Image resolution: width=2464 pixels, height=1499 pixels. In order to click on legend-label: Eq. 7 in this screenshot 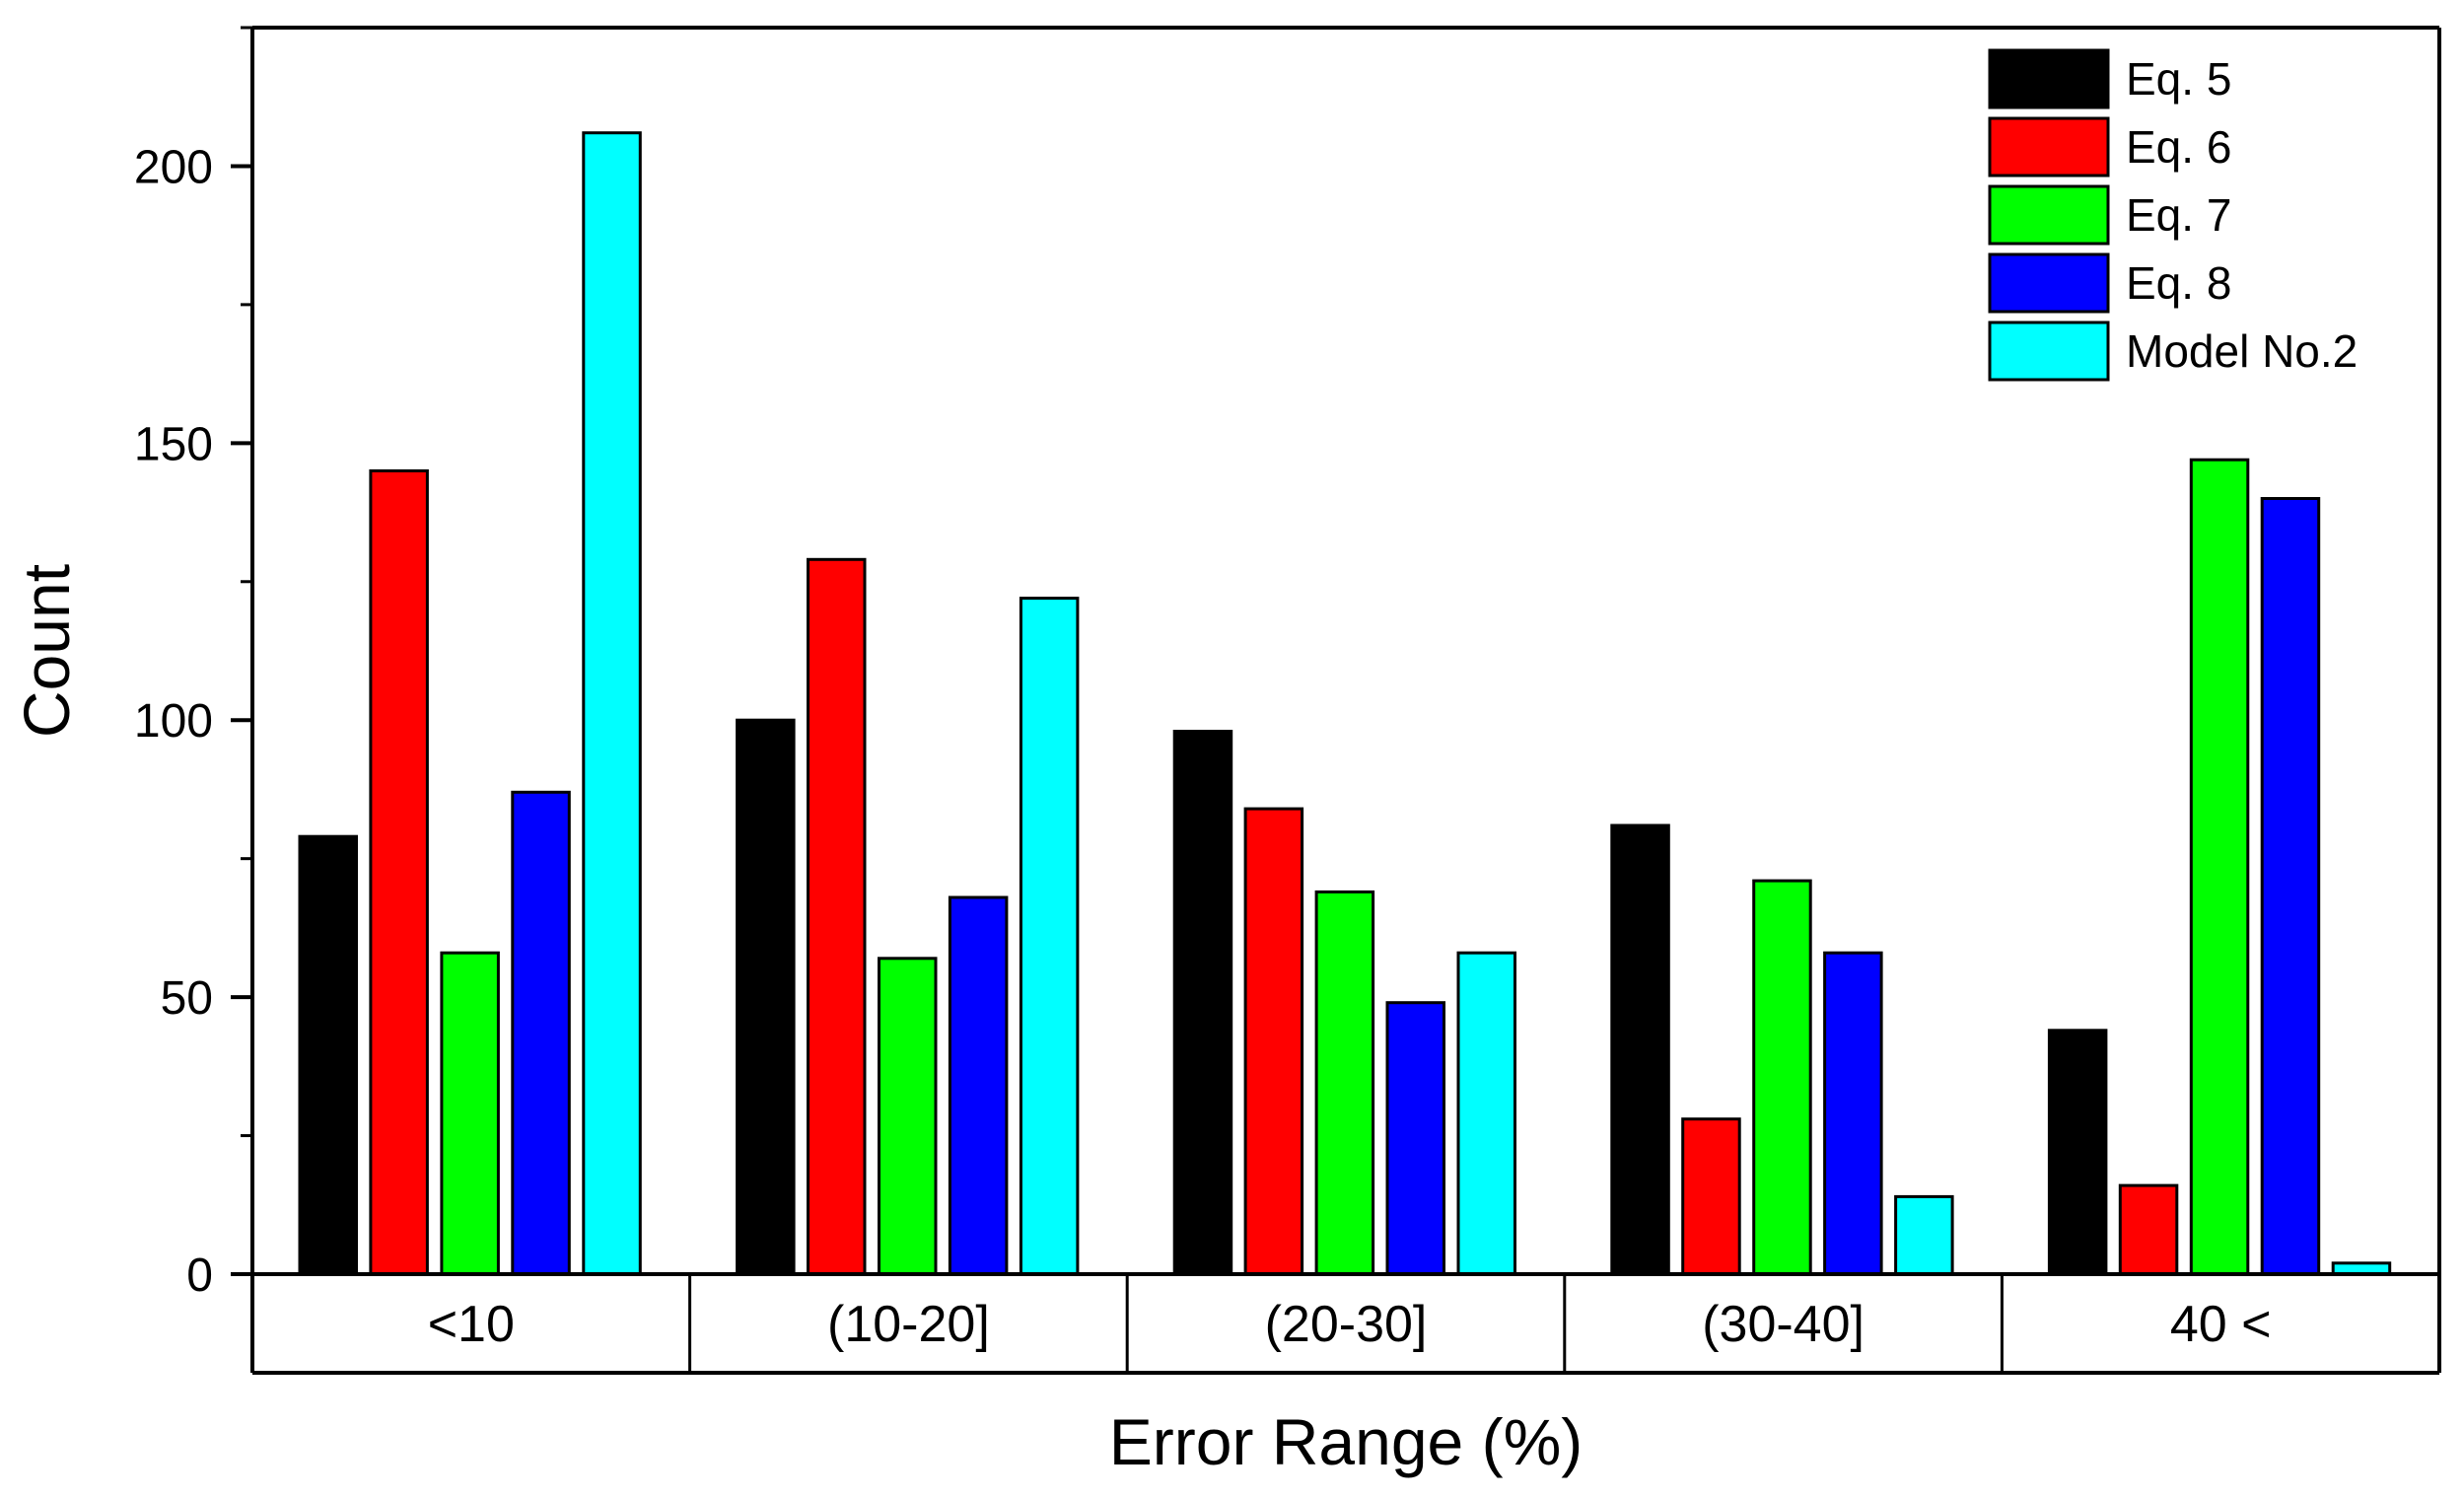, I will do `click(2178, 215)`.